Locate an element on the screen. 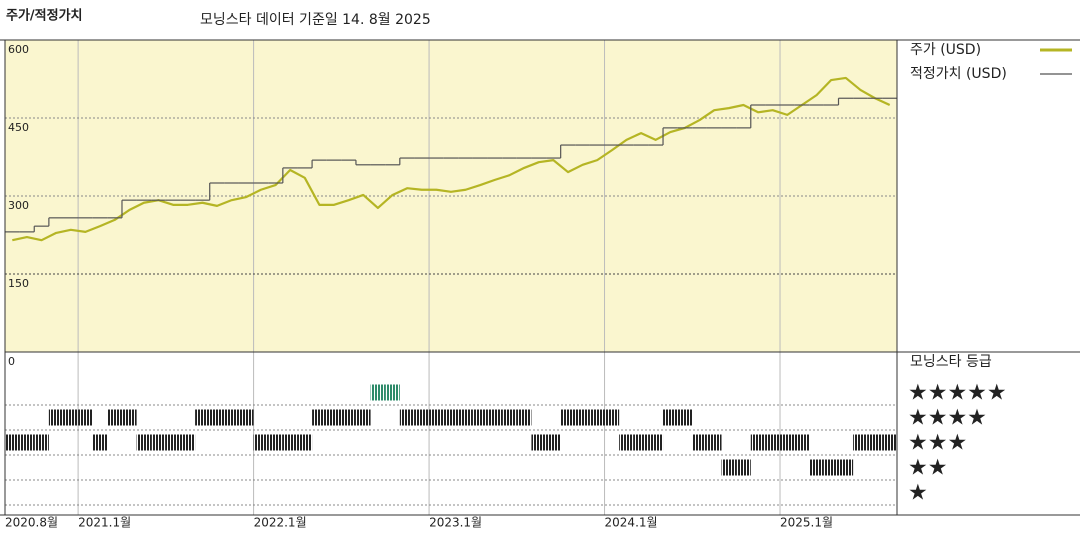  x-tick-label: 2023.1월 is located at coordinates (455, 523).